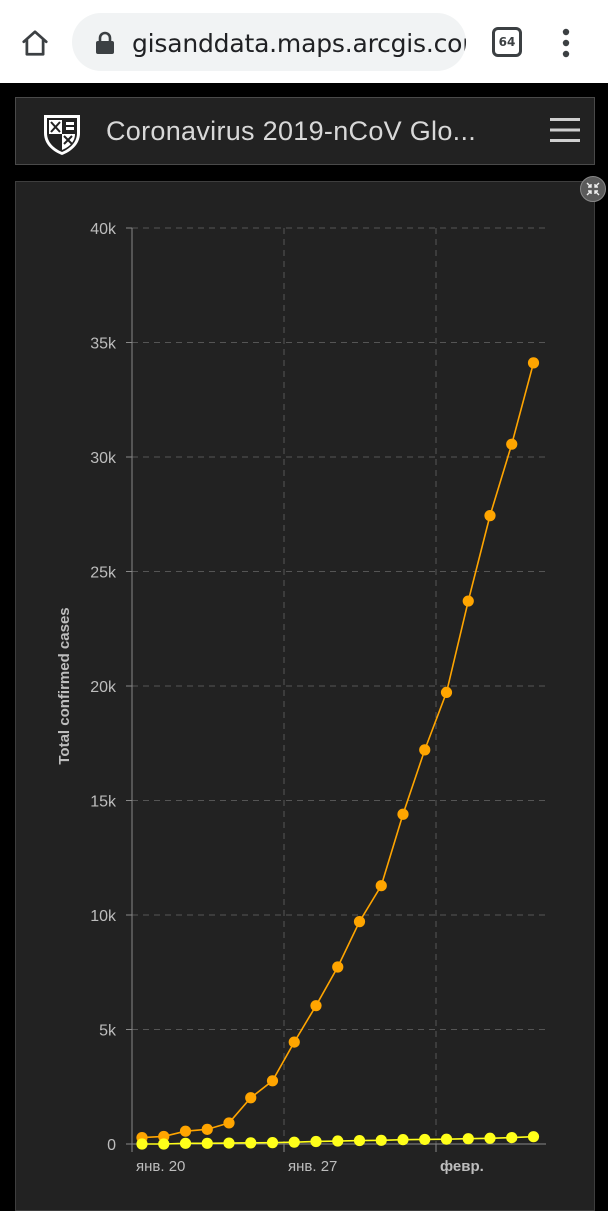 The image size is (608, 1211). I want to click on y-tick-label: 20k, so click(103, 687).